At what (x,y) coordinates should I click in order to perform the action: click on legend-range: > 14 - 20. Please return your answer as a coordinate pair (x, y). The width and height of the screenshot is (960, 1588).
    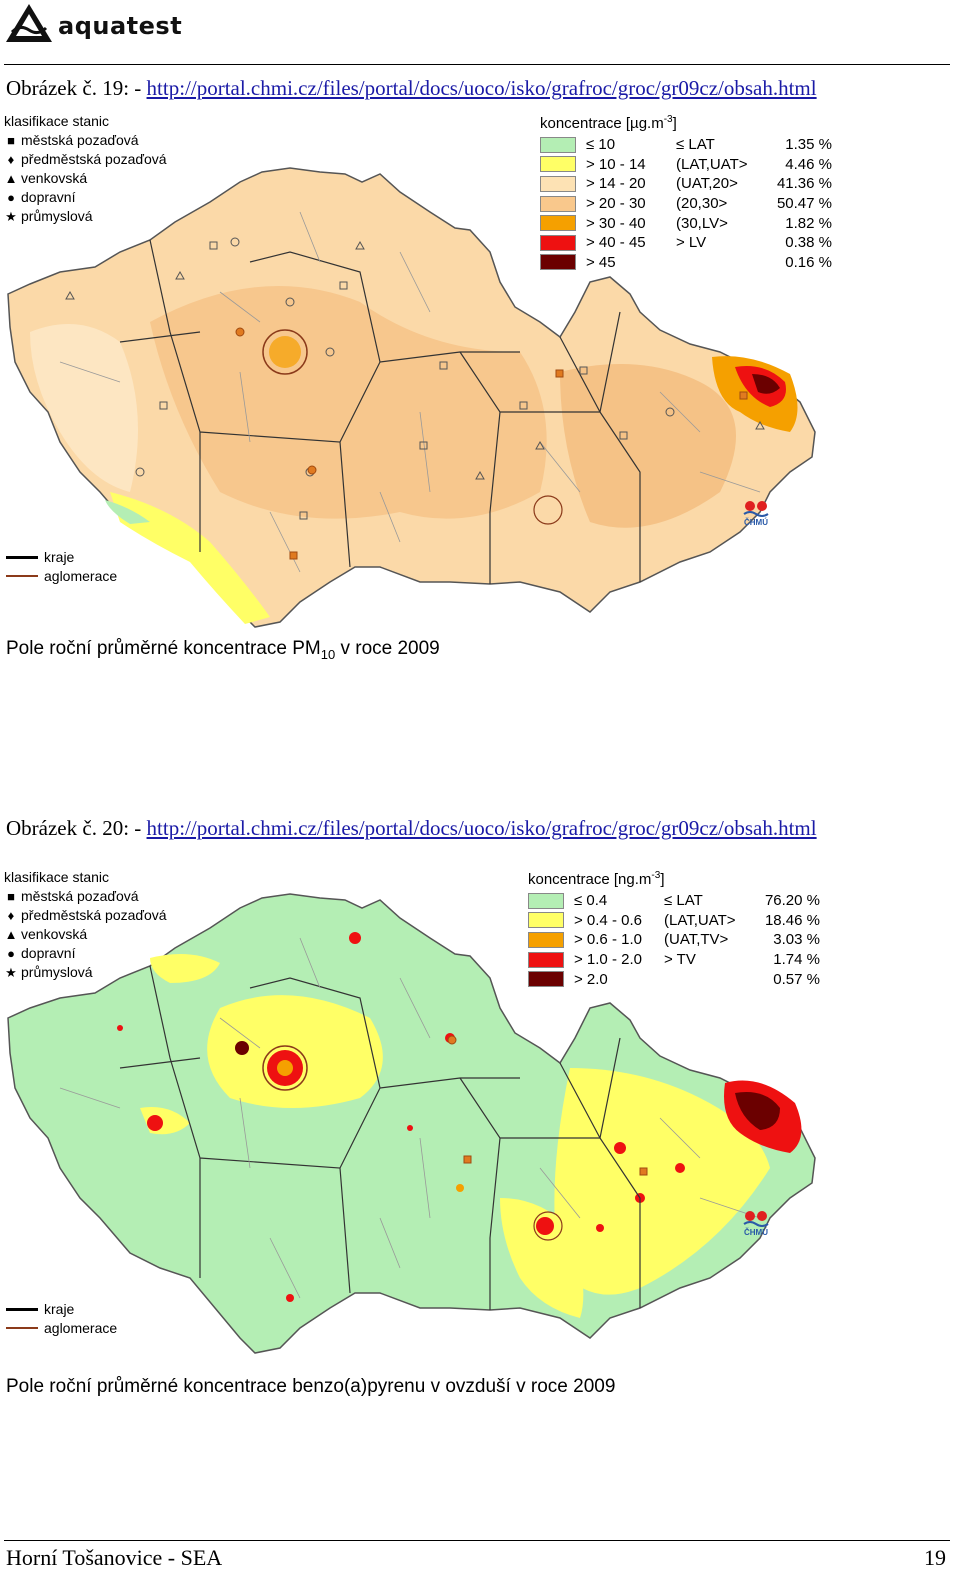
    Looking at the image, I should click on (616, 184).